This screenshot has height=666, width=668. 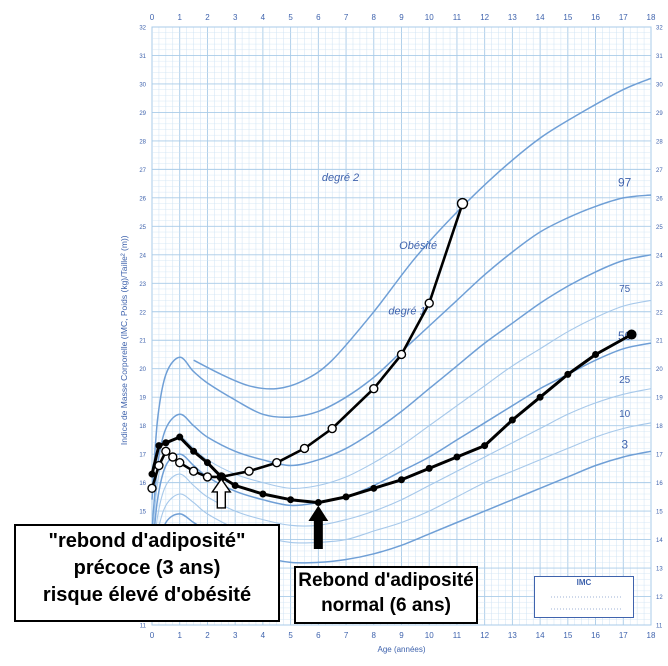 I want to click on early-rebound-line-1: "rebond d'adiposité", so click(x=147, y=541).